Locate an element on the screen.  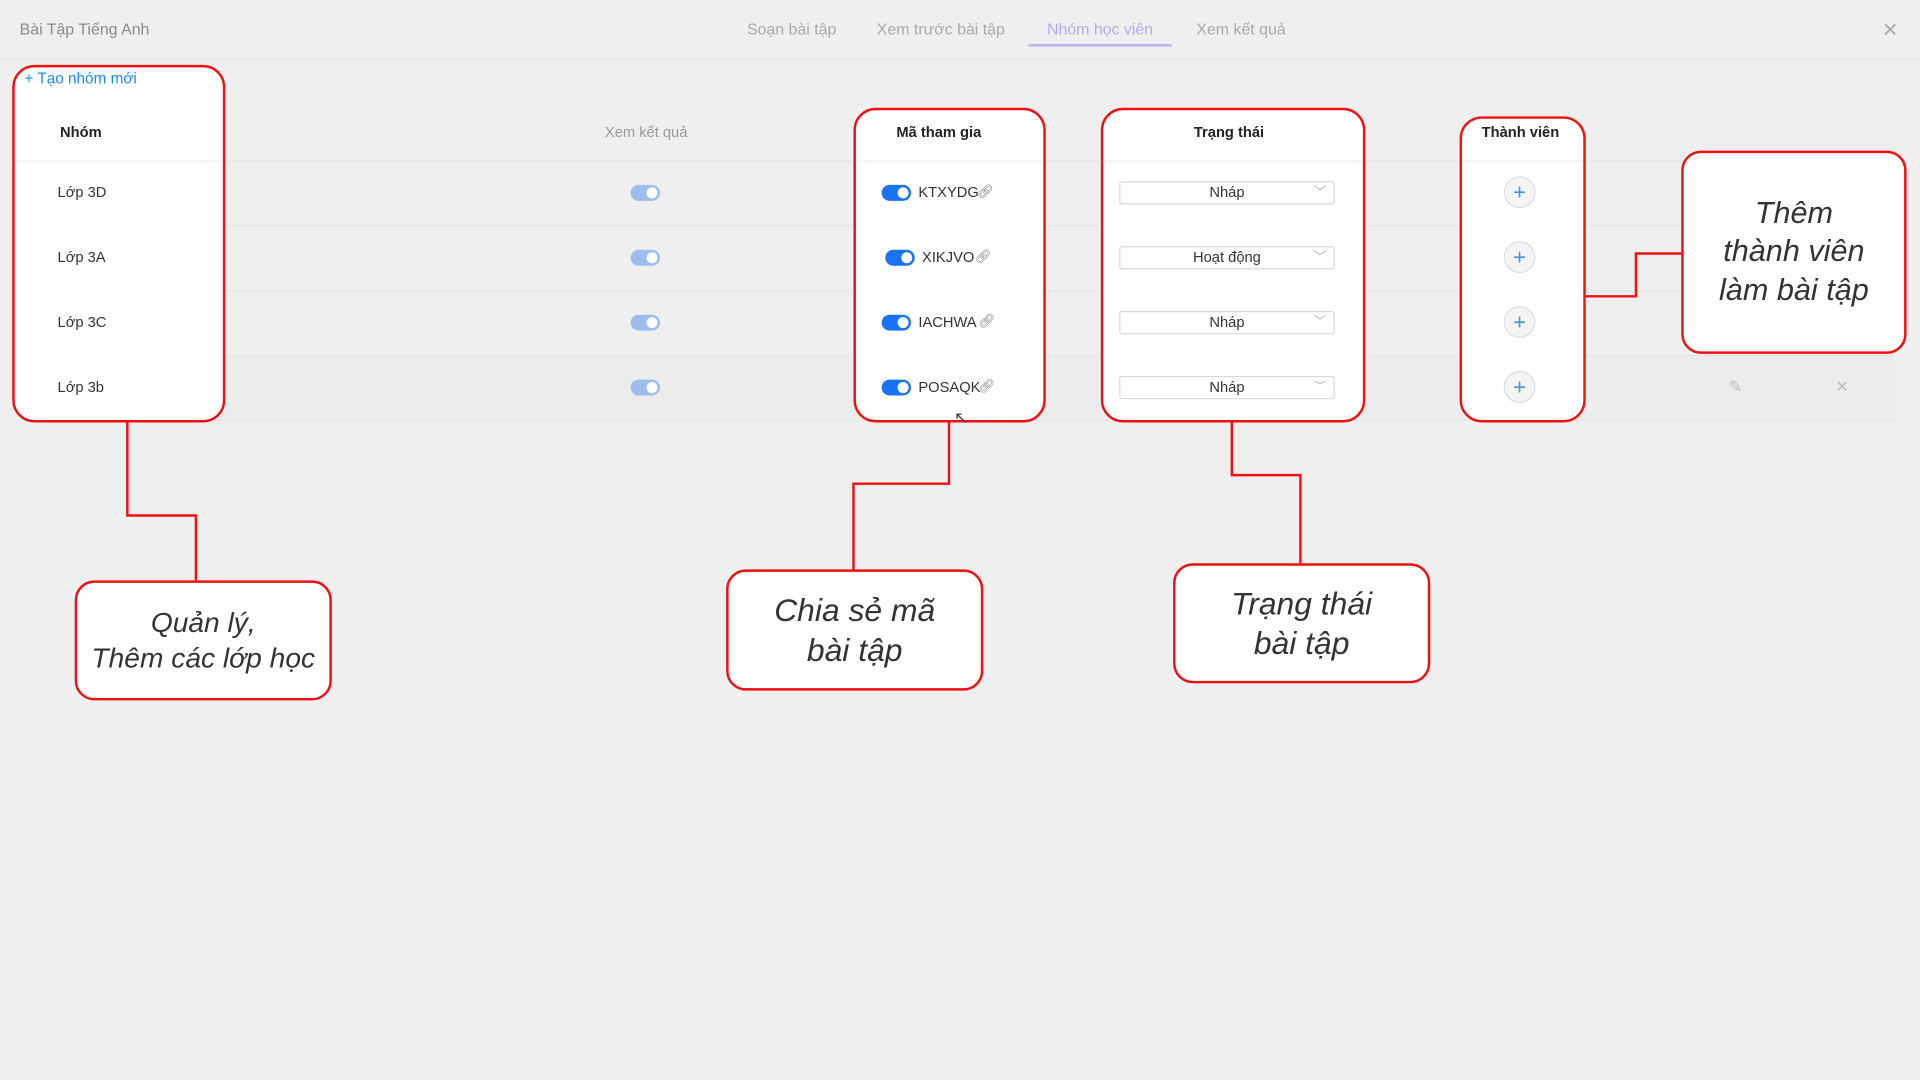
group-name: Lớp 3C is located at coordinates (82, 322).